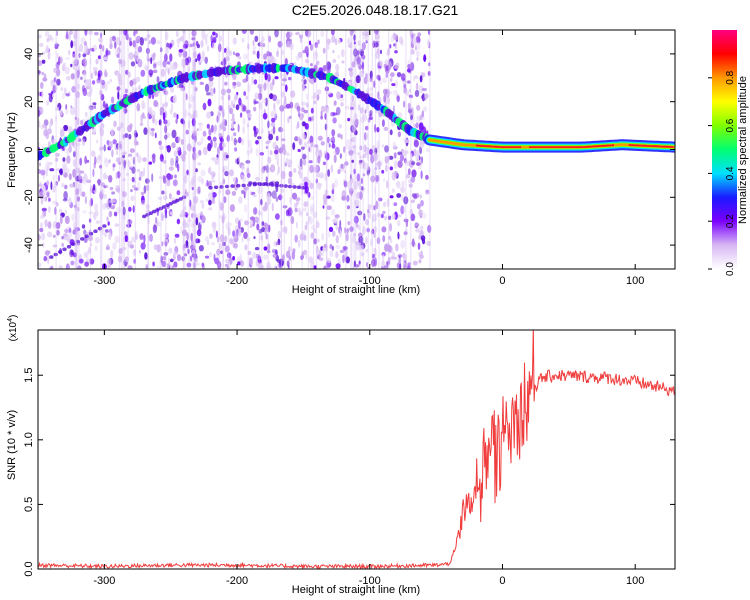 Image resolution: width=750 pixels, height=600 pixels. Describe the element at coordinates (29, 54) in the screenshot. I see `y-tick-label: 40` at that location.